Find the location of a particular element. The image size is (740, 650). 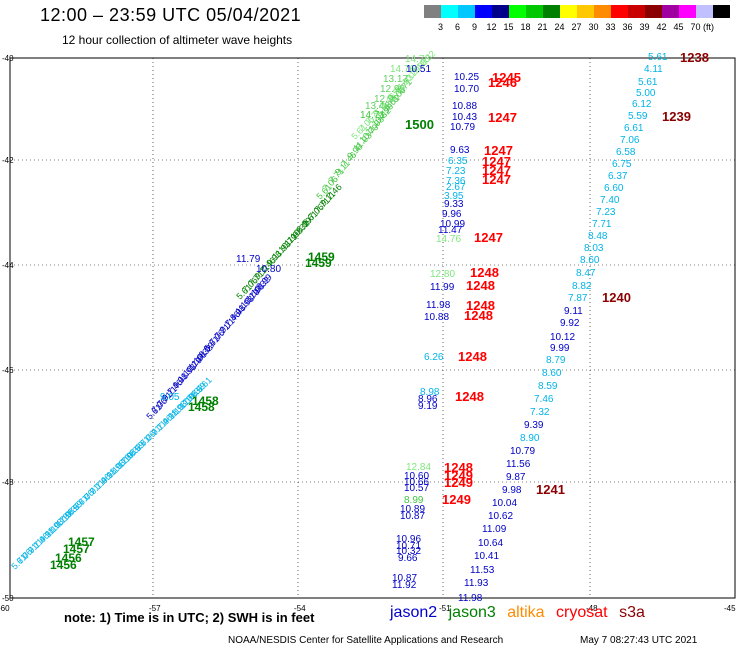

height-label: 2.67 is located at coordinates (456, 187).